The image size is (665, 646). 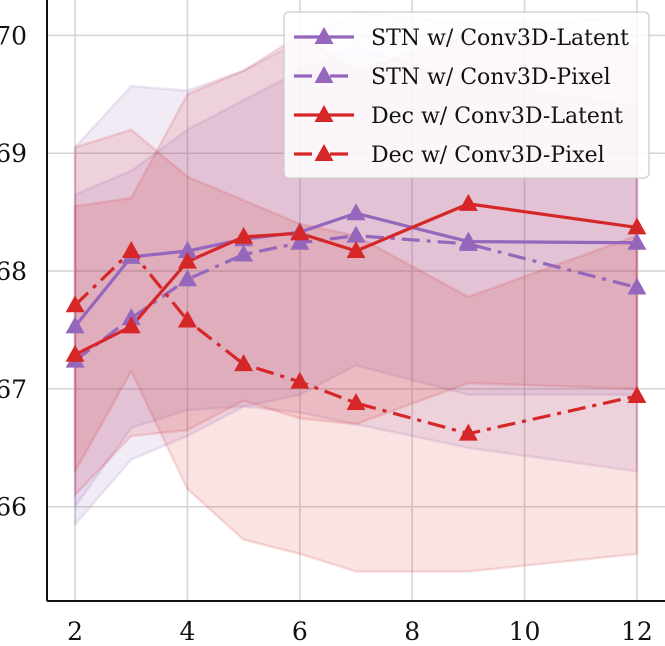 I want to click on y-tick-label: 69, so click(x=13, y=153).